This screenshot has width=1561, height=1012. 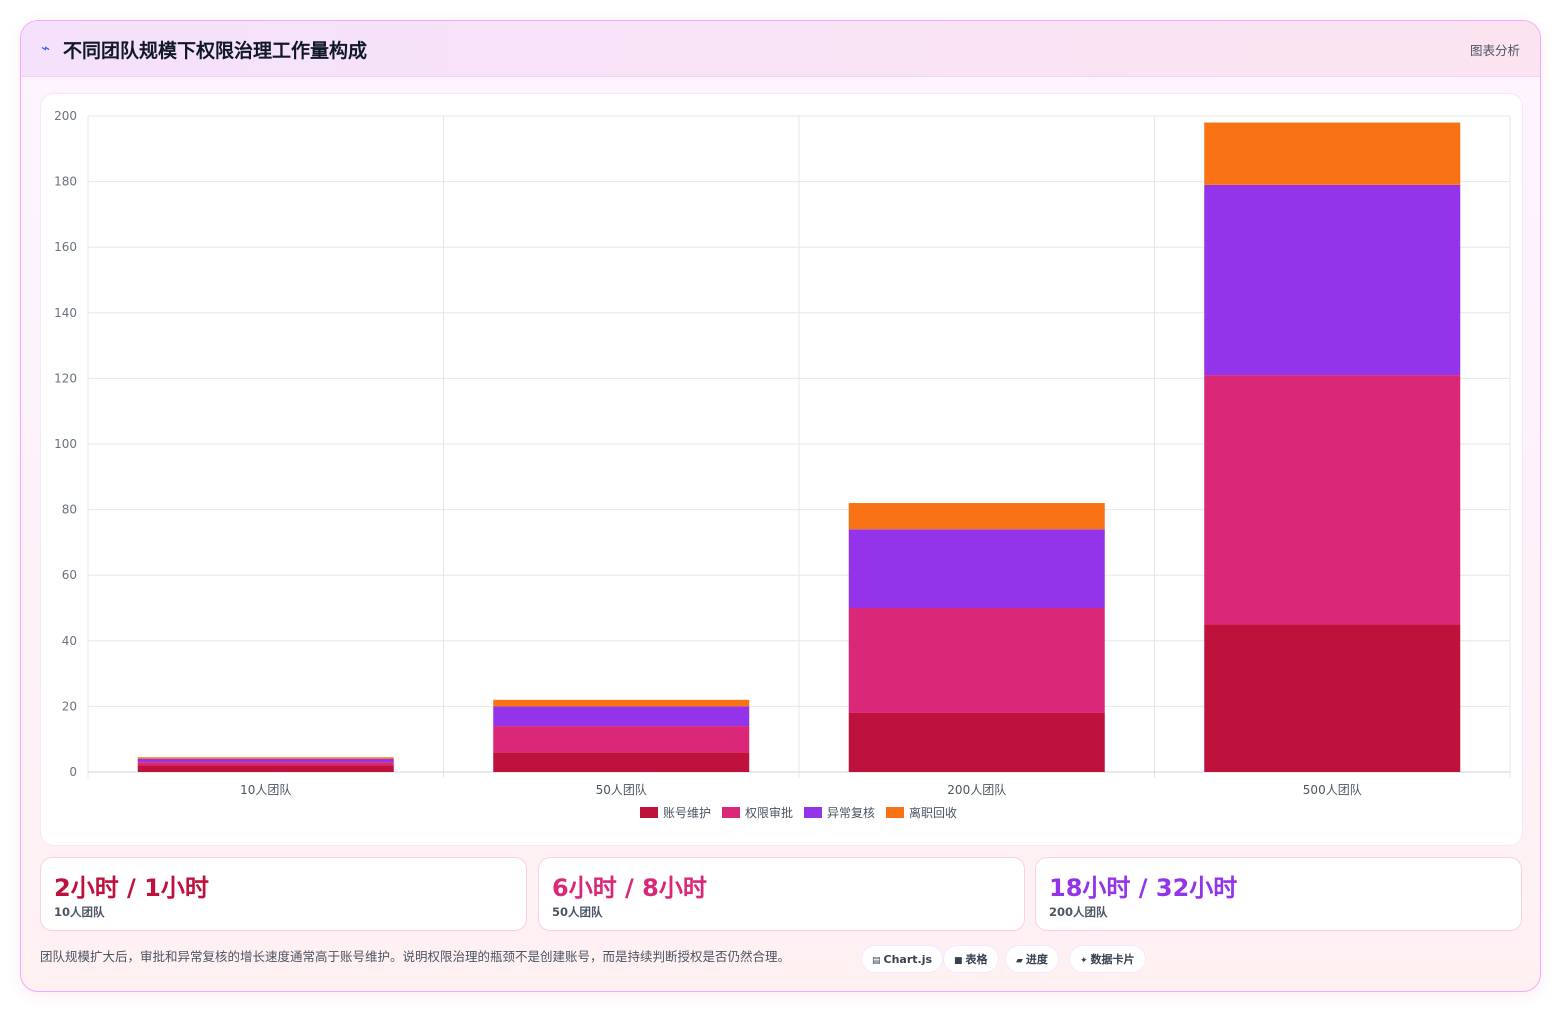 I want to click on stat-label: 10人团队, so click(x=79, y=912).